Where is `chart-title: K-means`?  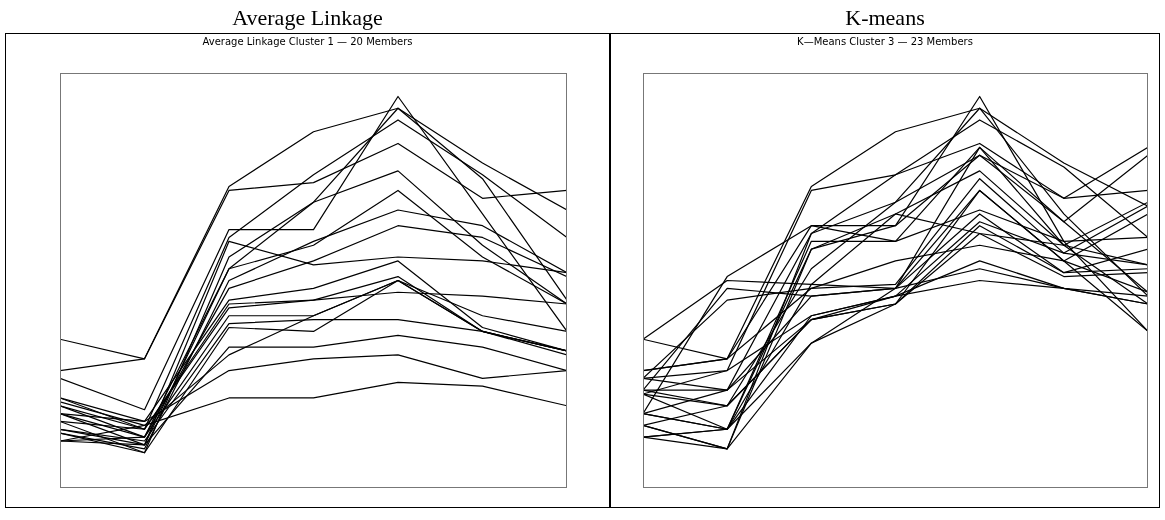
chart-title: K-means is located at coordinates (885, 17).